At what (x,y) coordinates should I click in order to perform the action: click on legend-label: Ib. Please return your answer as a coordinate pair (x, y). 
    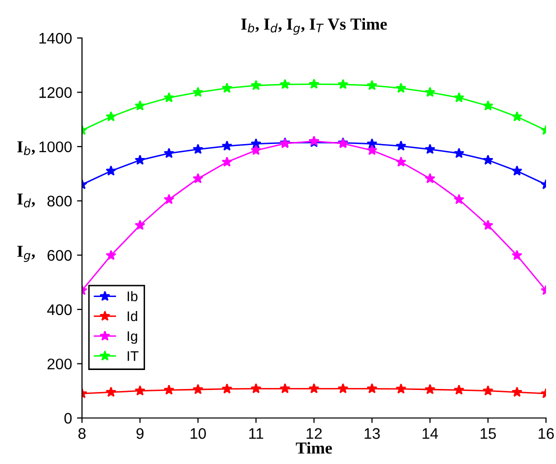
    Looking at the image, I should click on (133, 296).